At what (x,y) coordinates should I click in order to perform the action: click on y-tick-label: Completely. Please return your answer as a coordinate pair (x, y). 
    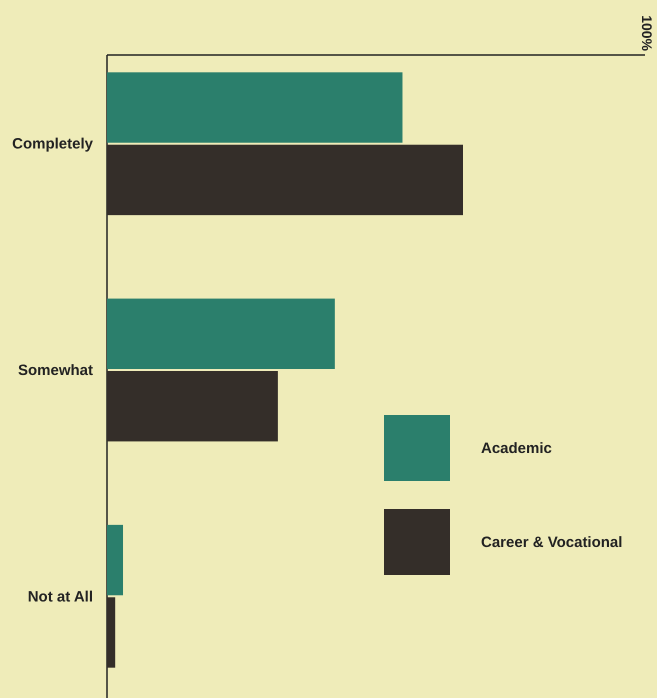
    Looking at the image, I should click on (53, 144).